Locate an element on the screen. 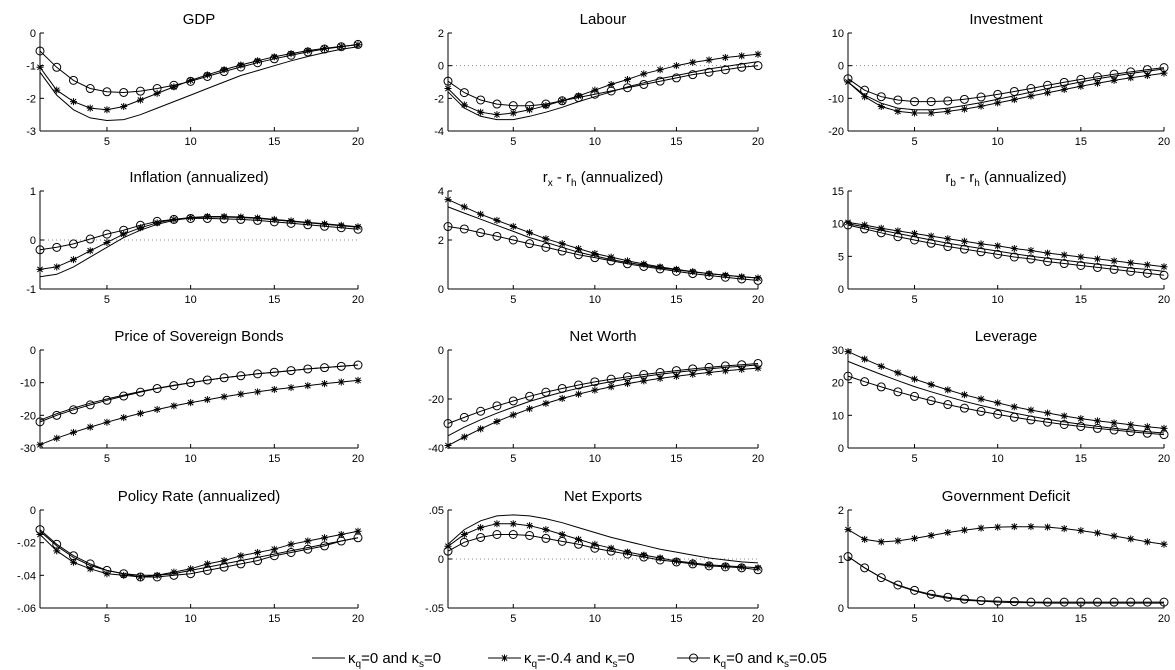 This screenshot has height=670, width=1175. panel-title: Investment is located at coordinates (1006, 19).